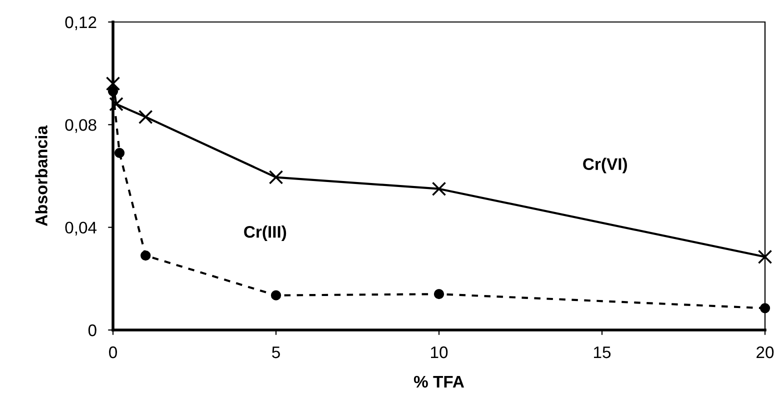 This screenshot has width=779, height=410. I want to click on x-tick-label: 5, so click(276, 352).